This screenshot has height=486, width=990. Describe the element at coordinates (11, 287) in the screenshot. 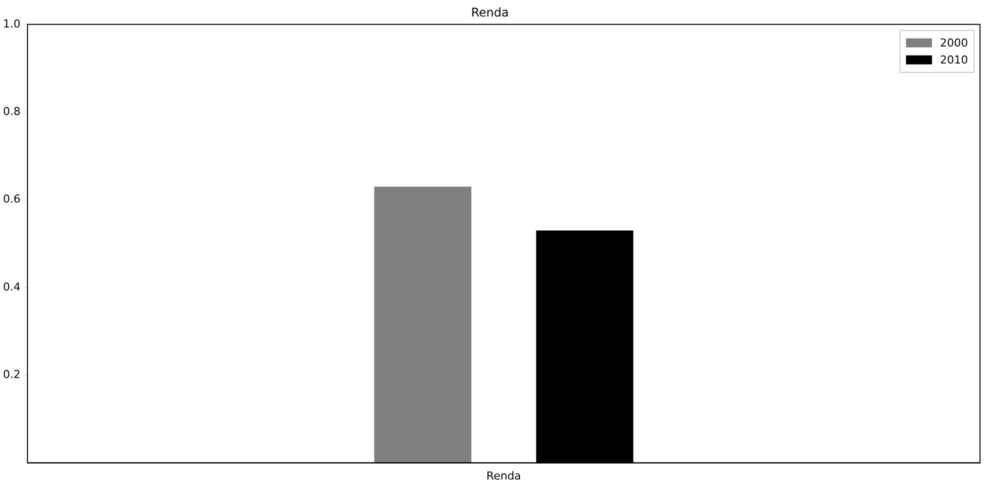

I see `y-tick-label: 0.4` at that location.